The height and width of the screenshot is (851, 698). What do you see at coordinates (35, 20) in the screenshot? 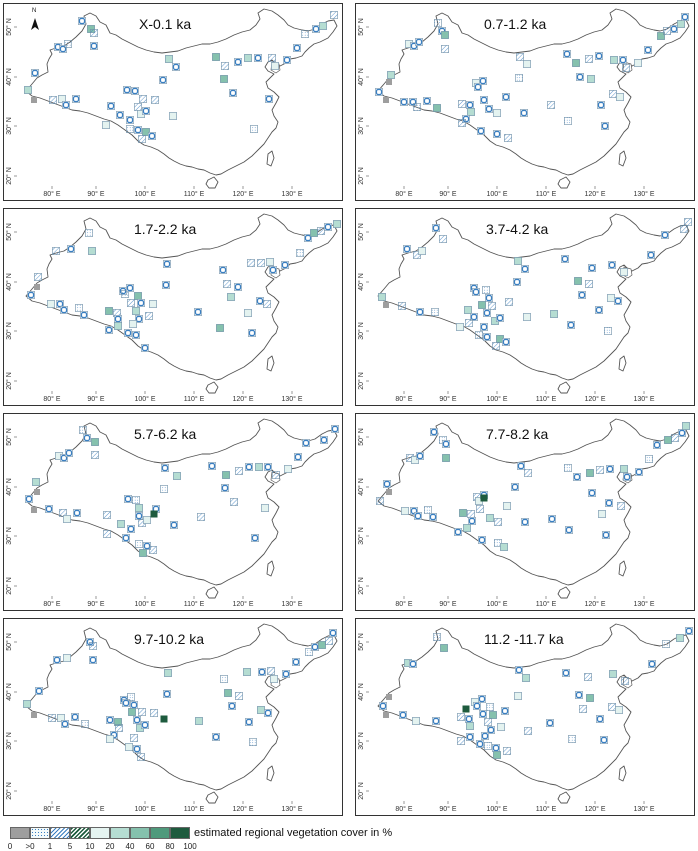
I see `north-arrow-icon: N` at bounding box center [35, 20].